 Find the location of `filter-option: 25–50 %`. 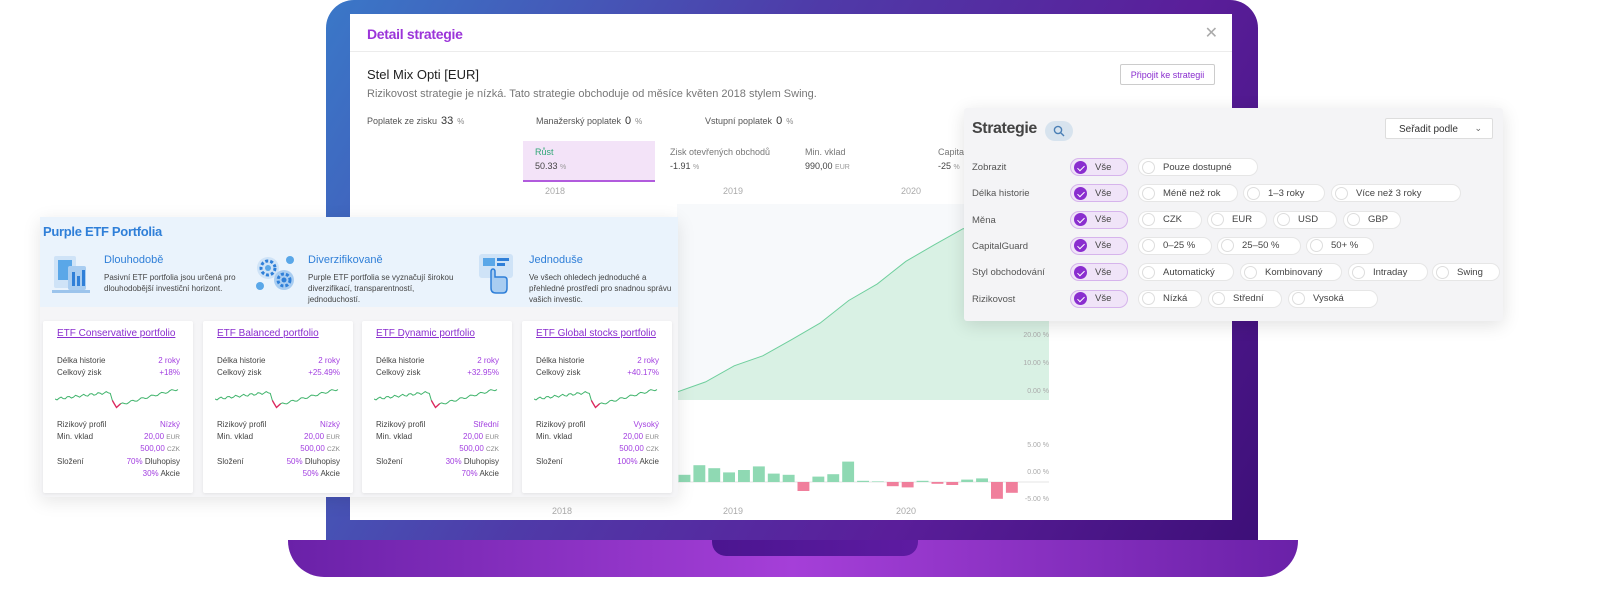

filter-option: 25–50 % is located at coordinates (1259, 245).